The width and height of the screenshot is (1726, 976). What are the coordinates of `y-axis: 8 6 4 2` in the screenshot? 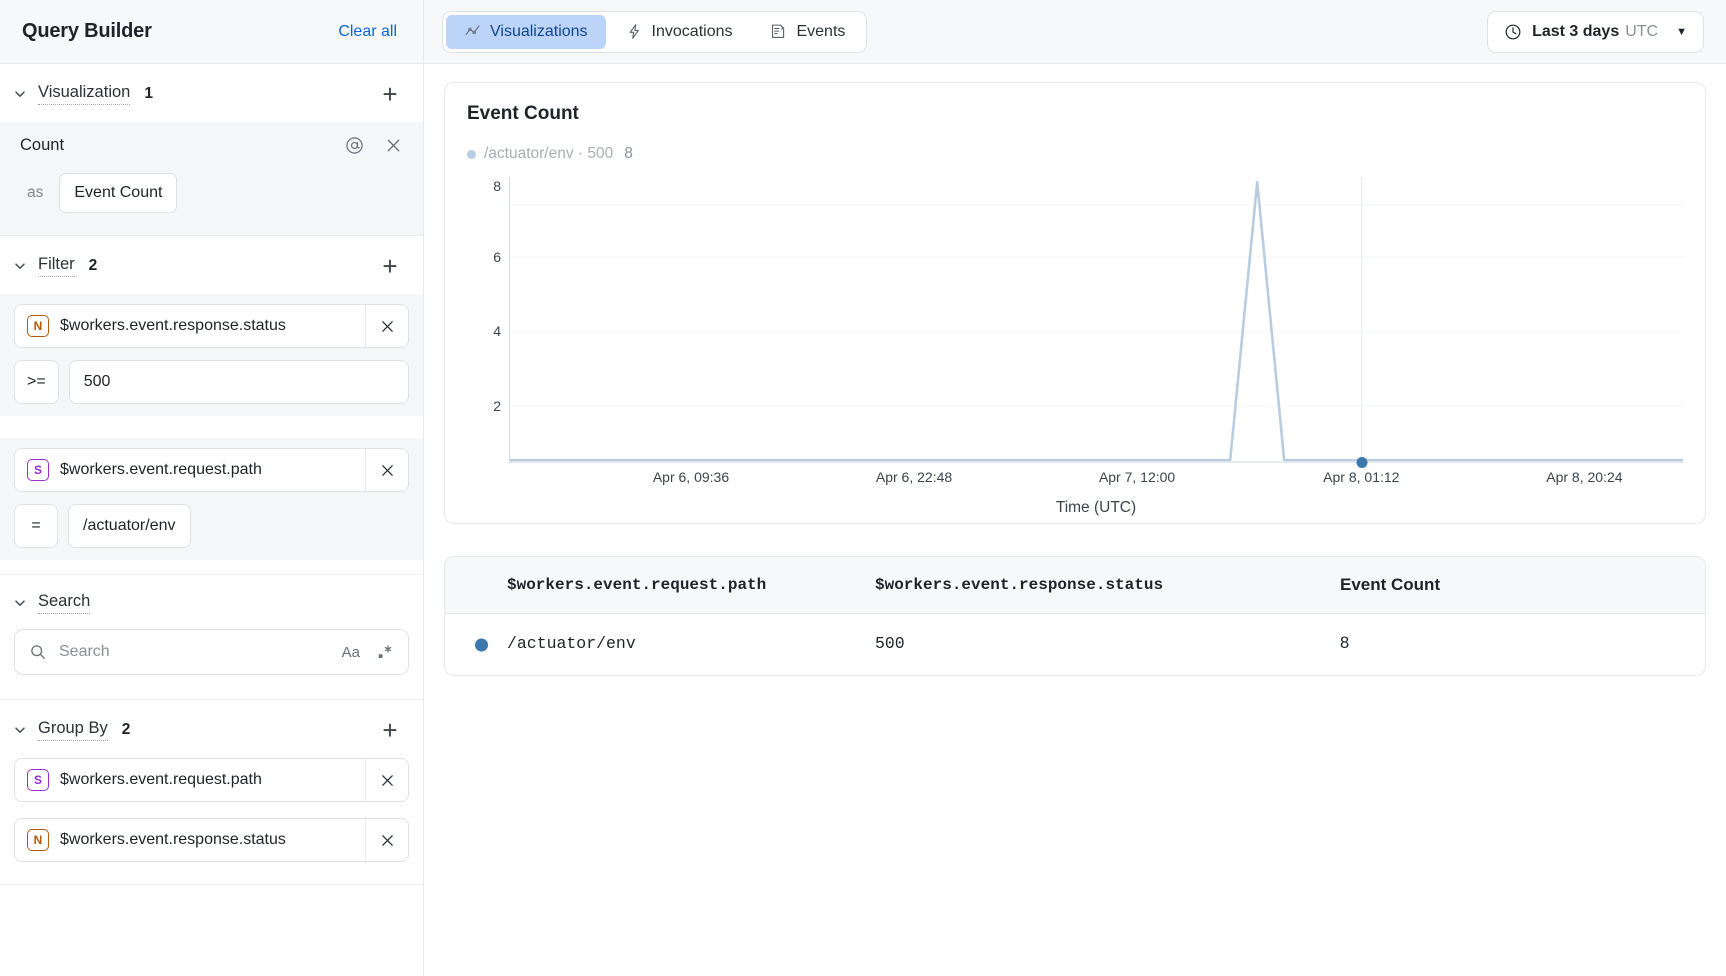 It's located at (484, 320).